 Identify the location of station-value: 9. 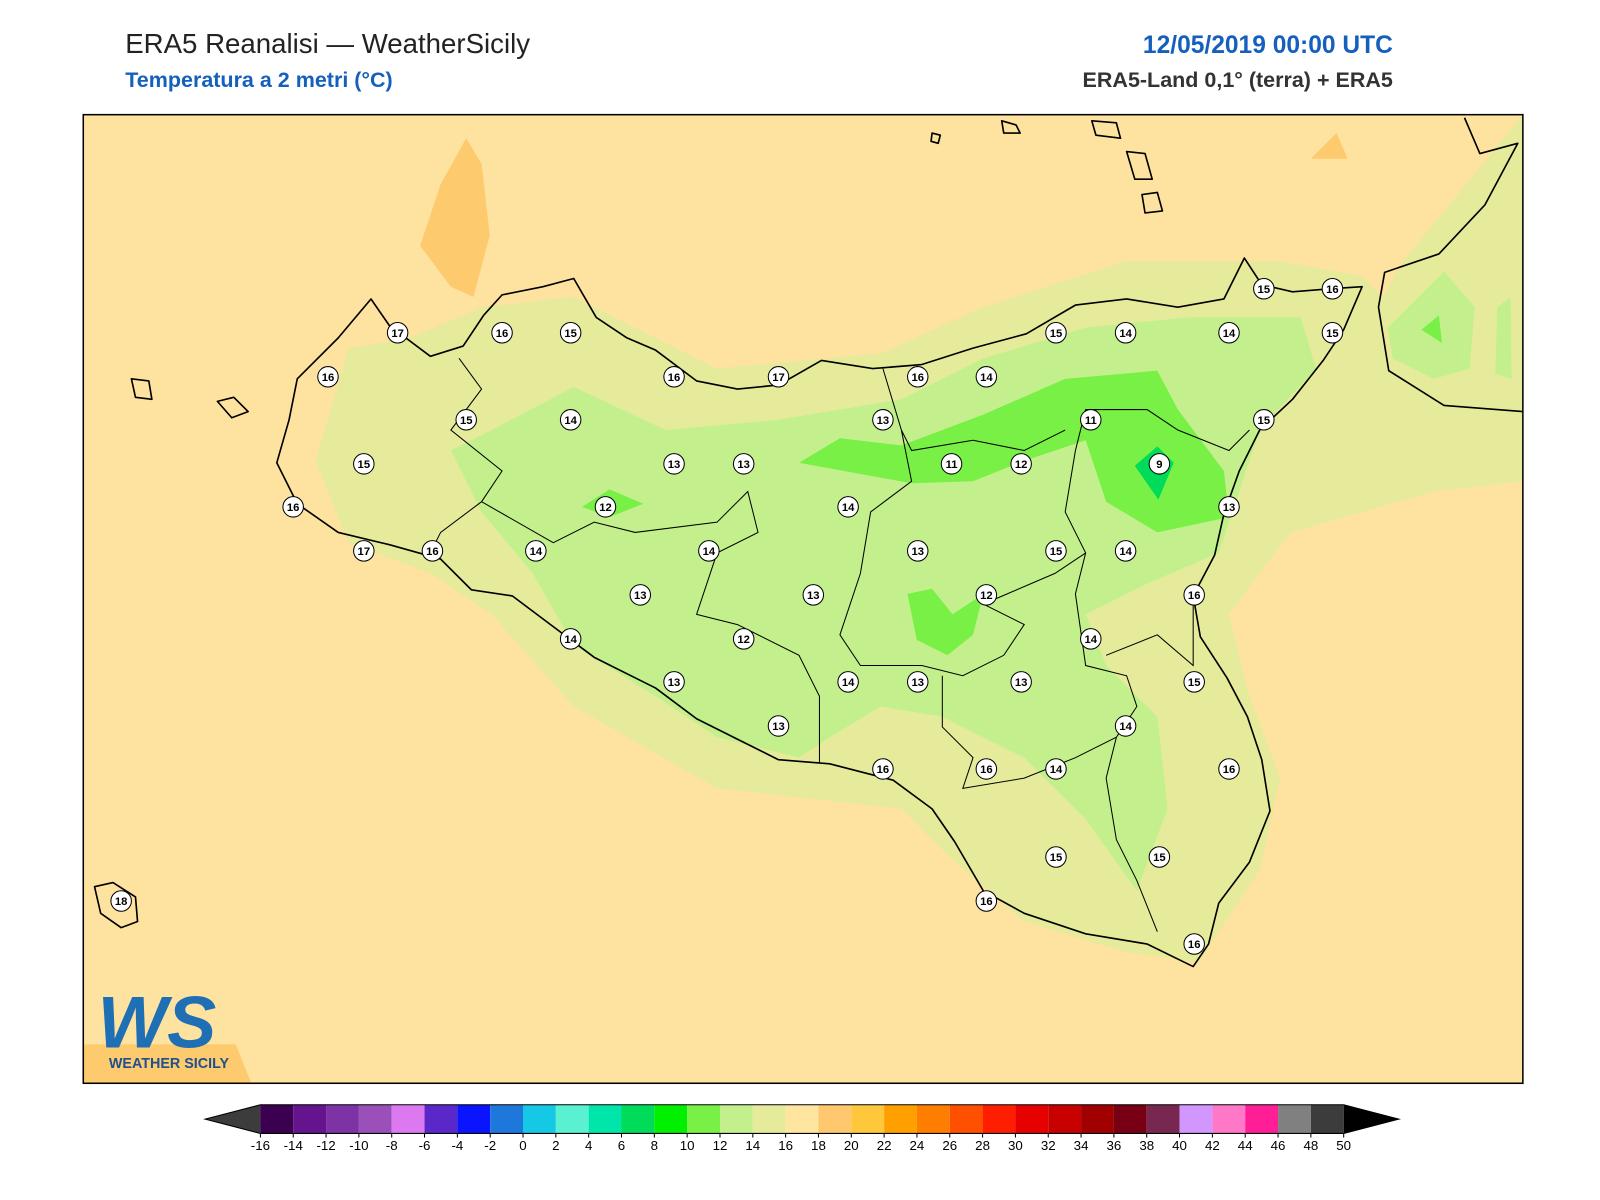
(1159, 465).